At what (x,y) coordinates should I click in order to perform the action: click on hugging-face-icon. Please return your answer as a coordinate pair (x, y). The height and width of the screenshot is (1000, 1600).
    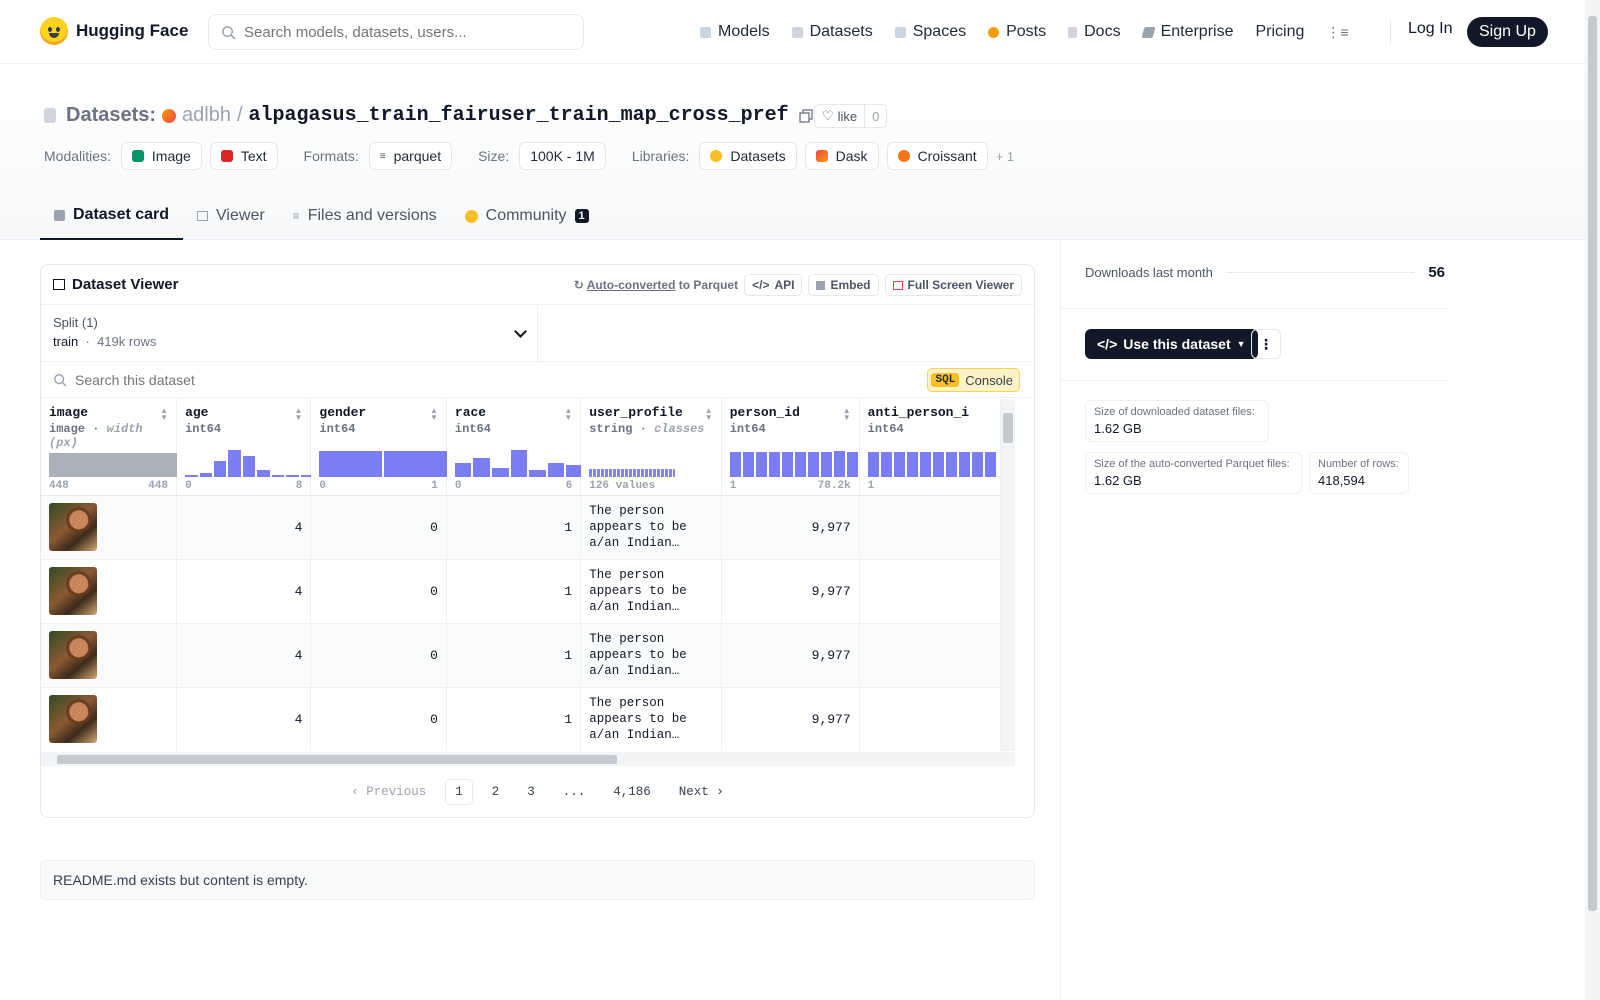
    Looking at the image, I should click on (716, 156).